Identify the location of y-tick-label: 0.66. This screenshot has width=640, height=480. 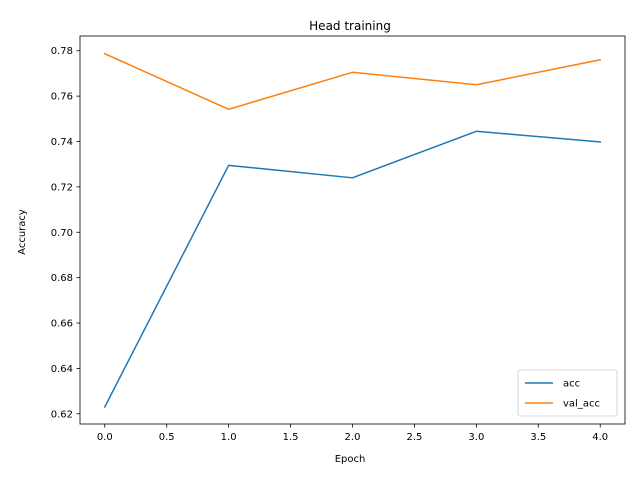
(62, 324).